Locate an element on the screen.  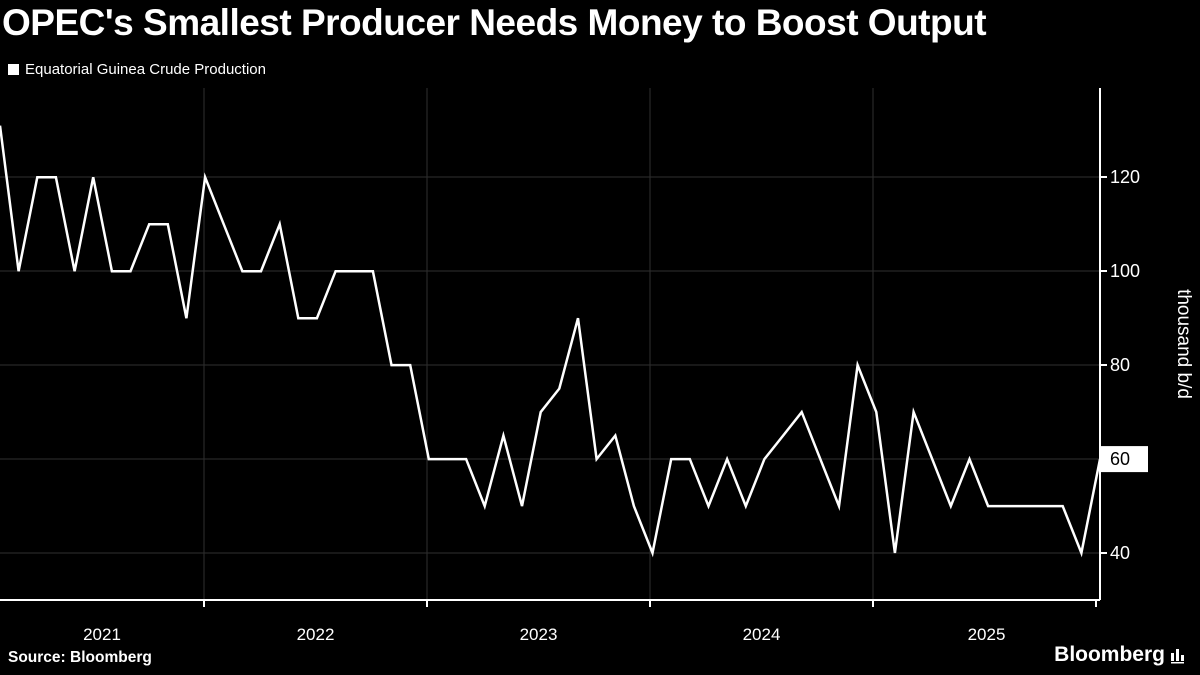
bloomberg-logo-text: Bloomberg is located at coordinates (1109, 654).